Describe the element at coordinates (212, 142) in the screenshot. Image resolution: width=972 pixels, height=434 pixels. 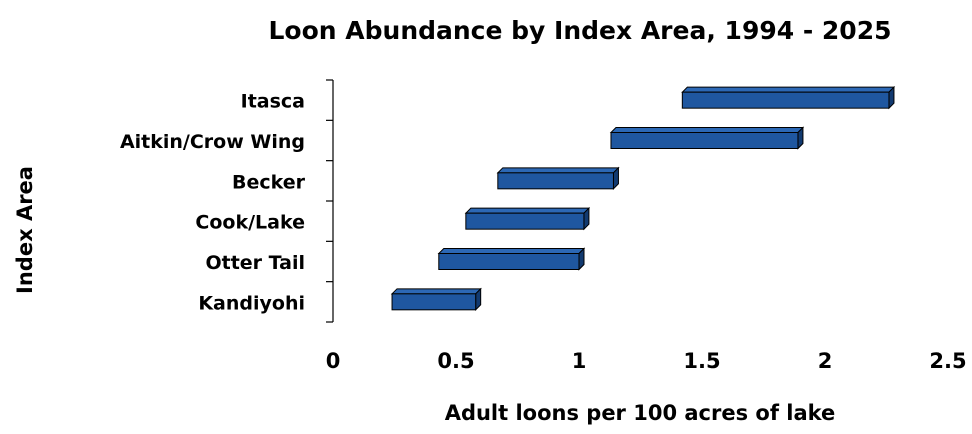
I see `category-label: Aitkin/Crow Wing` at that location.